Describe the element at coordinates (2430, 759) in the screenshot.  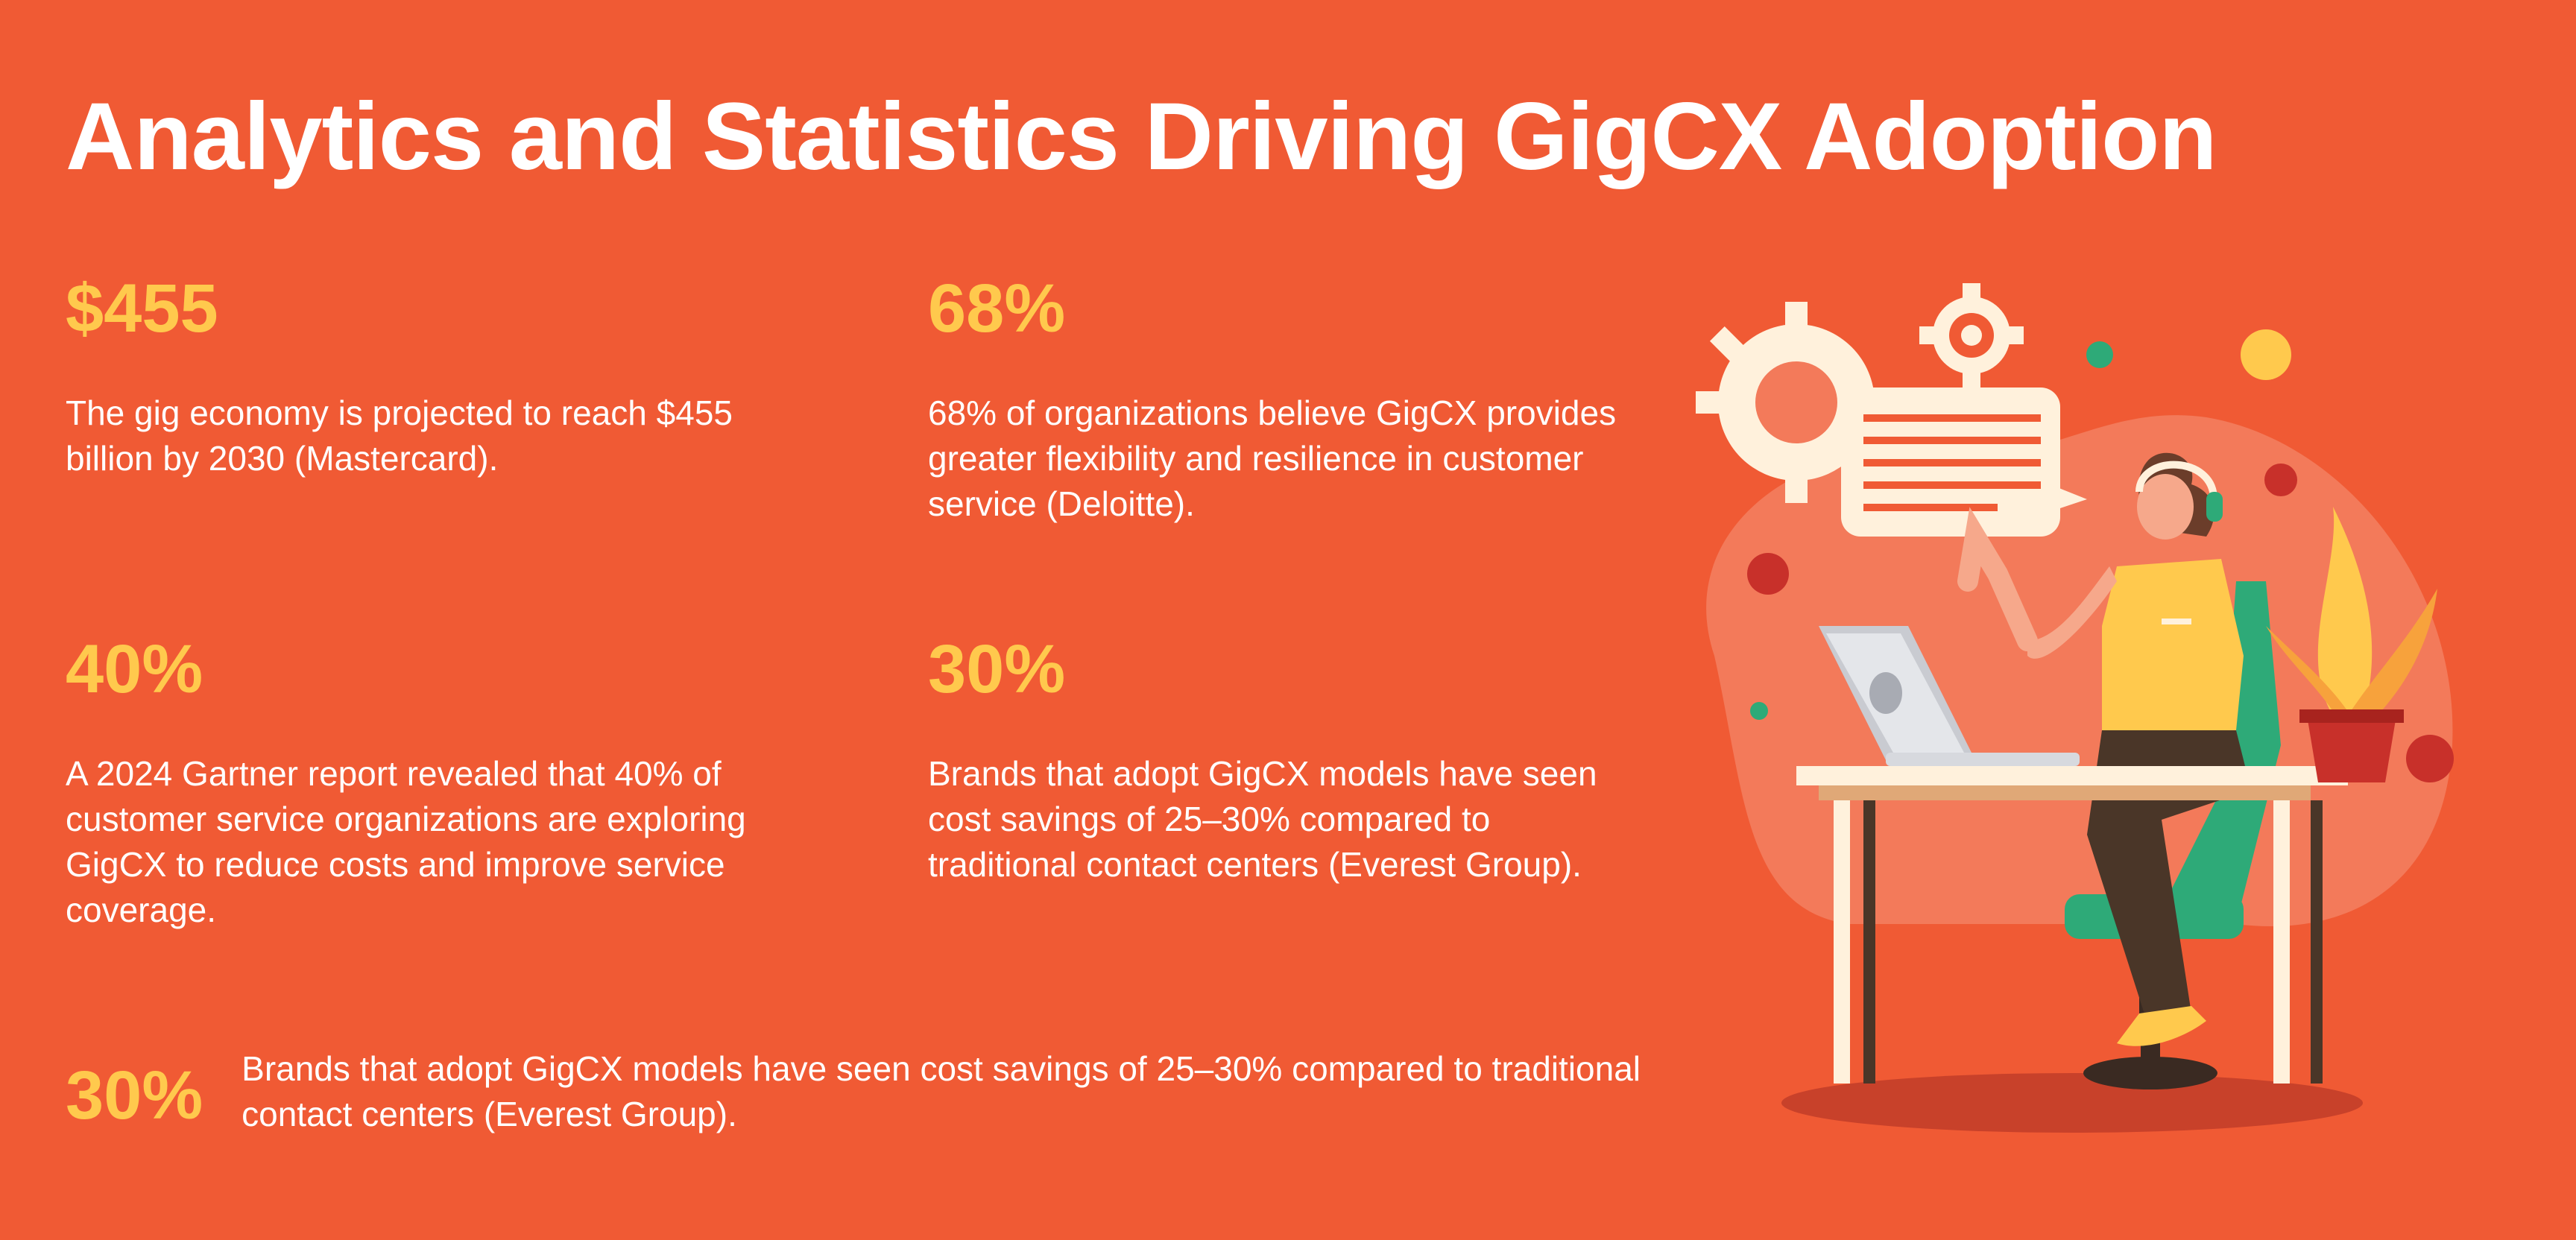
I see `dot-red-right` at that location.